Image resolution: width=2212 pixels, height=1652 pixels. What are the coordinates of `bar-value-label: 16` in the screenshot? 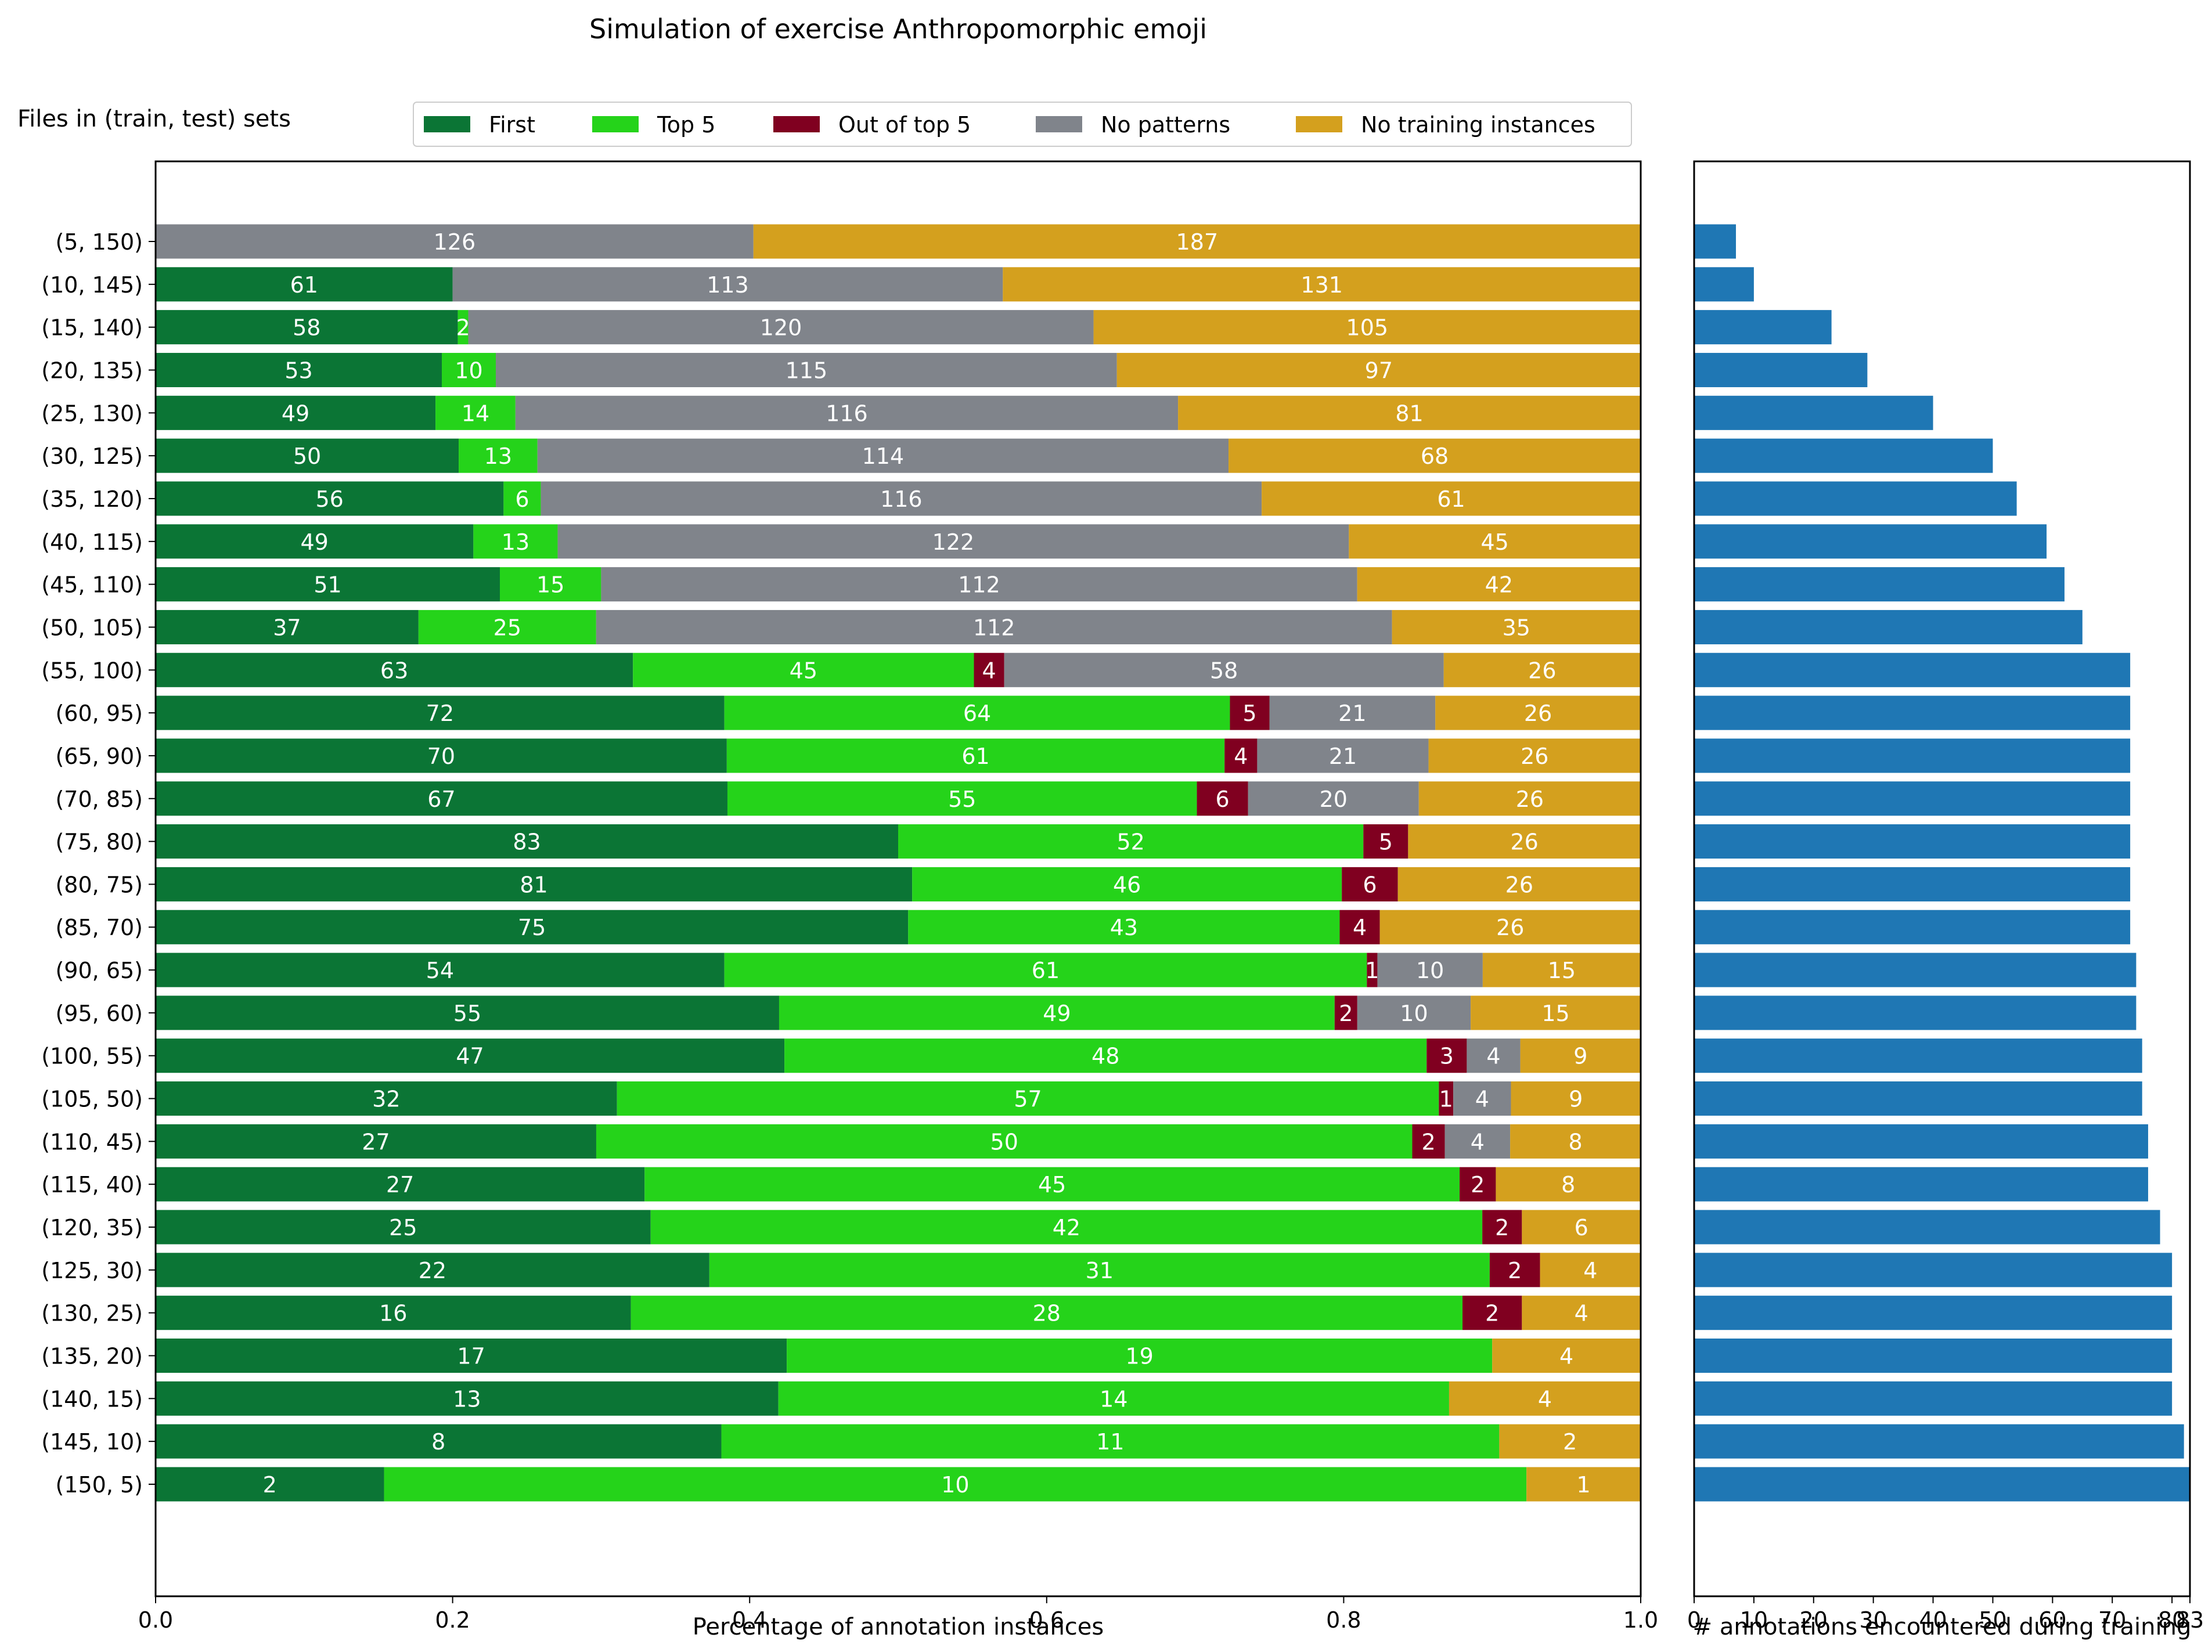 It's located at (393, 1313).